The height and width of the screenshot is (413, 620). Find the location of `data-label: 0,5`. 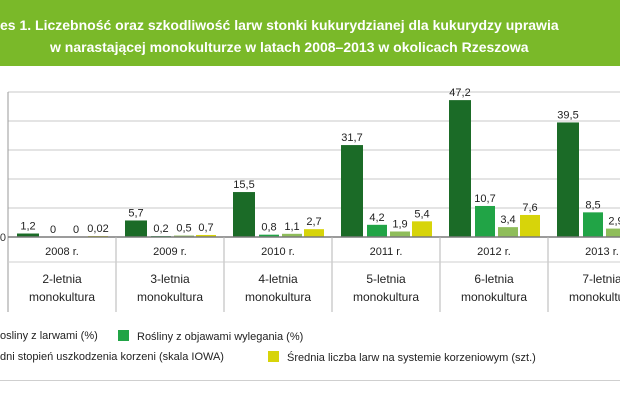

data-label: 0,5 is located at coordinates (183, 229).